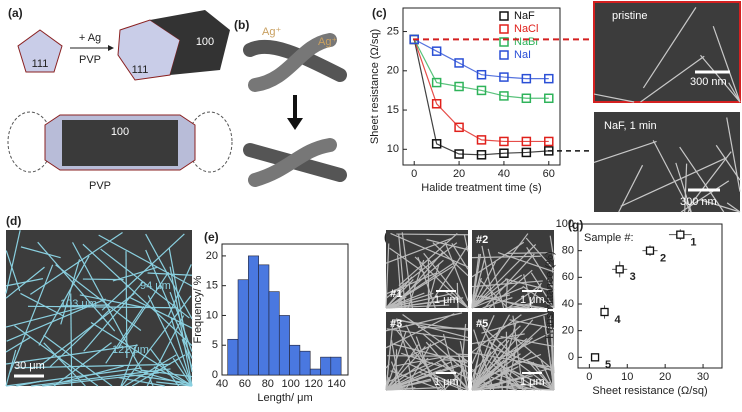 This screenshot has height=412, width=742. I want to click on capping: PVP, so click(90, 60).